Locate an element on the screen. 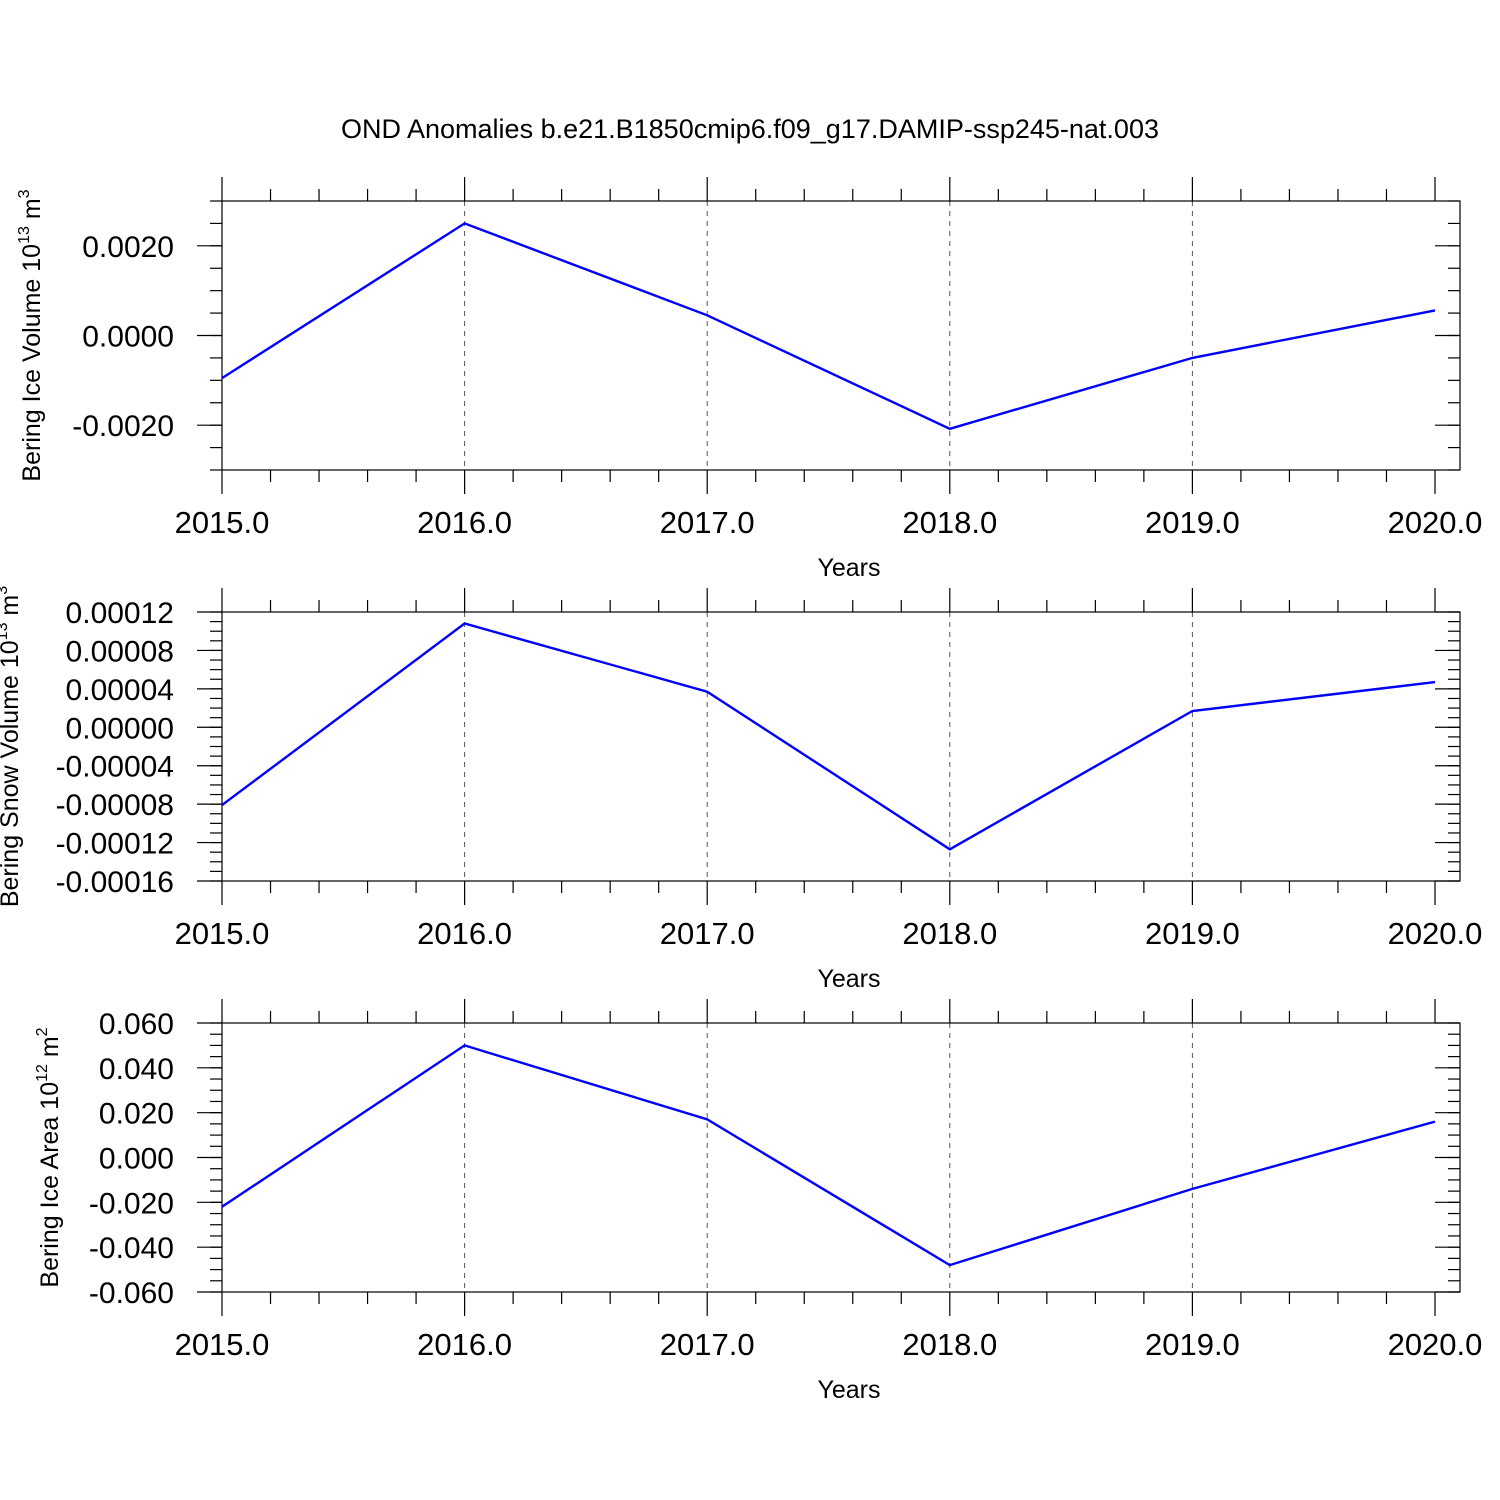 This screenshot has width=1500, height=1500. y-tick-label: -0.040 is located at coordinates (131, 1248).